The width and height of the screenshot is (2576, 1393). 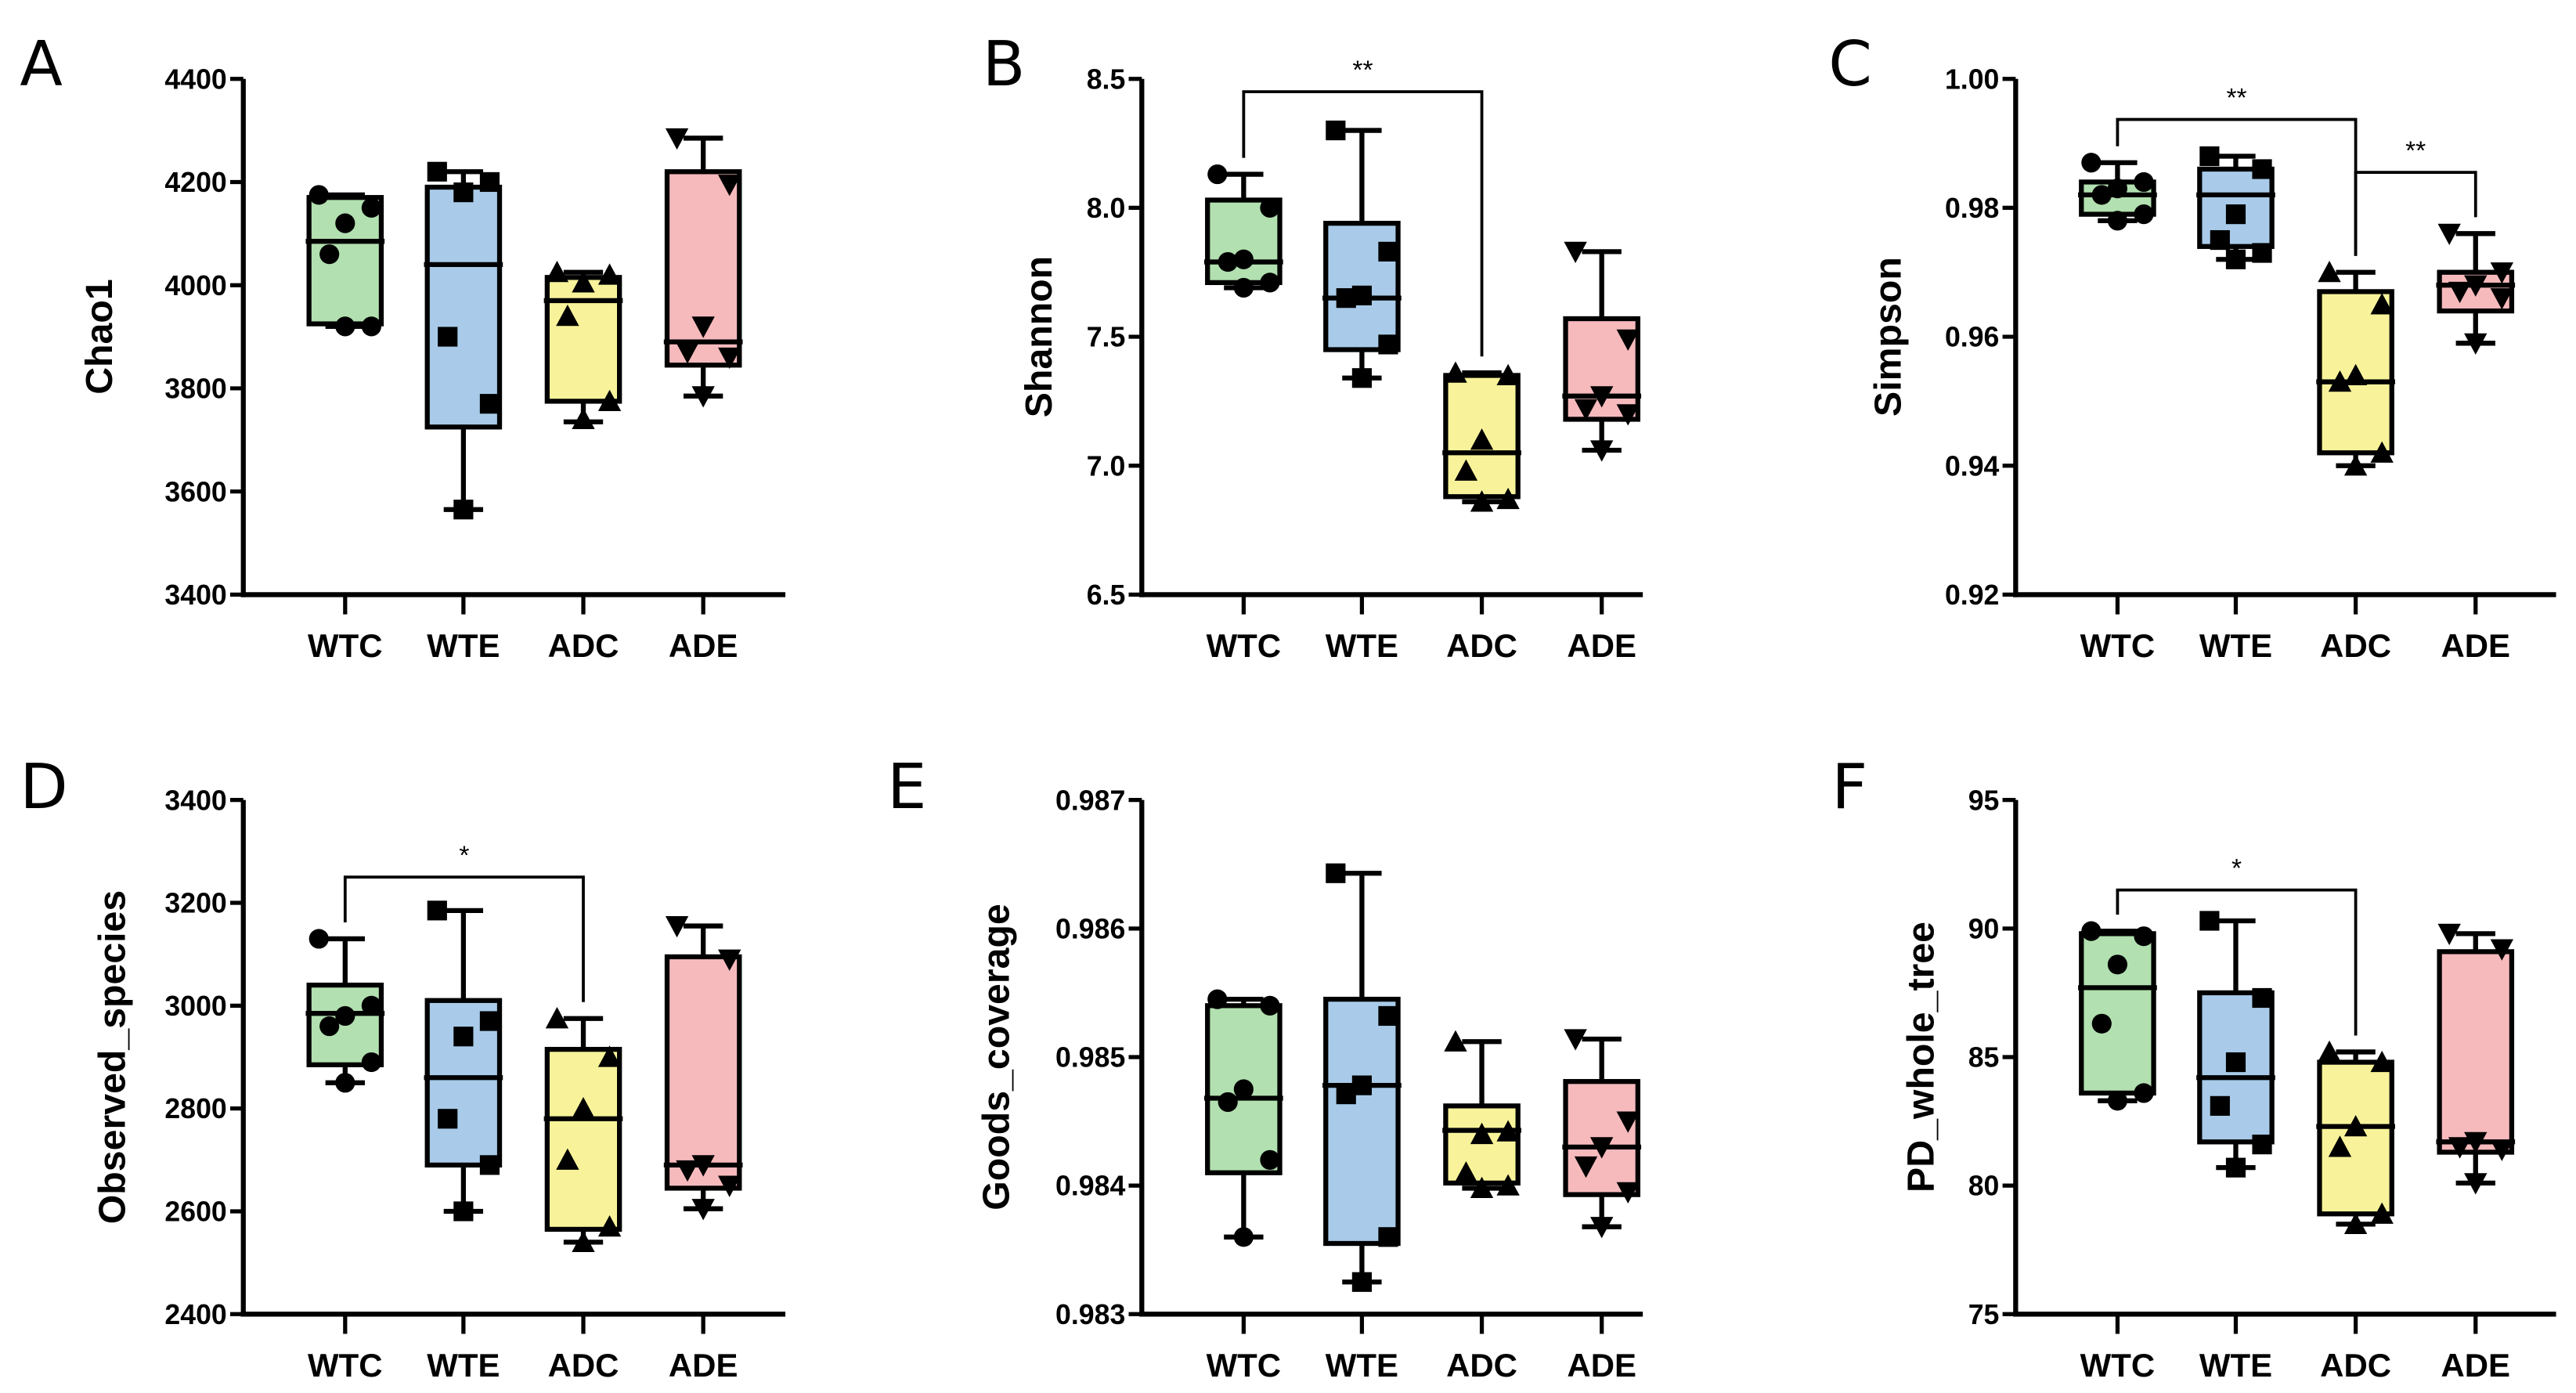 I want to click on y-tick-label: 2800, so click(x=195, y=1108).